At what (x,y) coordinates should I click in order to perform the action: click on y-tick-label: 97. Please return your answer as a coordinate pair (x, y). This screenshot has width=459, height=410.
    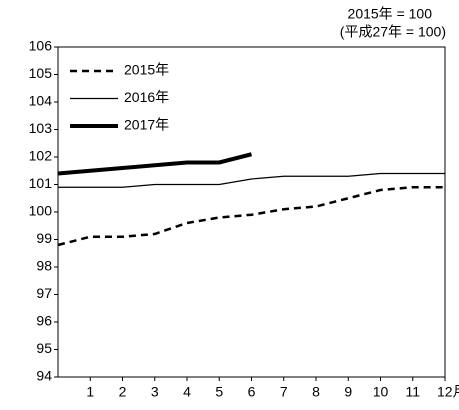
    Looking at the image, I should click on (44, 293).